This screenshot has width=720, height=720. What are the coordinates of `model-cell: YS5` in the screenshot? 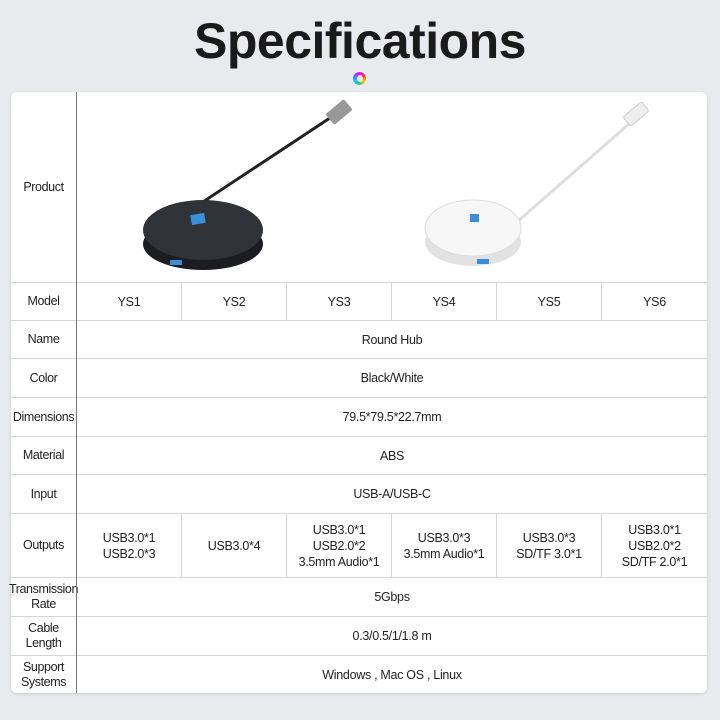 It's located at (548, 301).